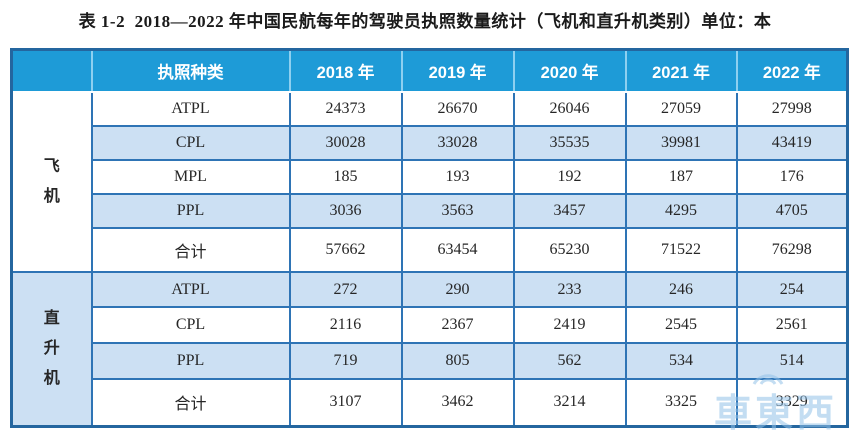 This screenshot has width=850, height=431. What do you see at coordinates (792, 210) in the screenshot?
I see `value-cell: 4705` at bounding box center [792, 210].